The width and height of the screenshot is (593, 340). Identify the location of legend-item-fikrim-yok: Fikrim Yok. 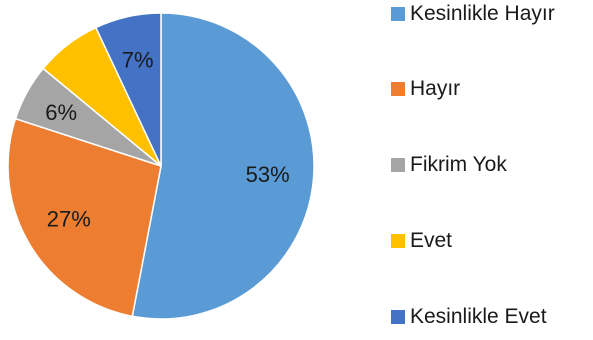
(449, 165).